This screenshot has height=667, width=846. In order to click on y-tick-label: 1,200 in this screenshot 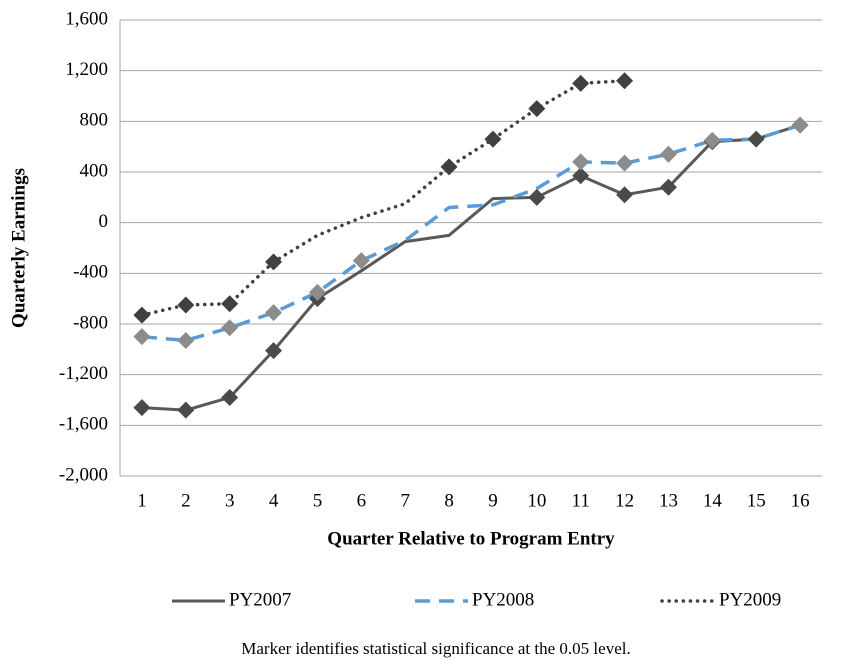, I will do `click(86, 69)`.